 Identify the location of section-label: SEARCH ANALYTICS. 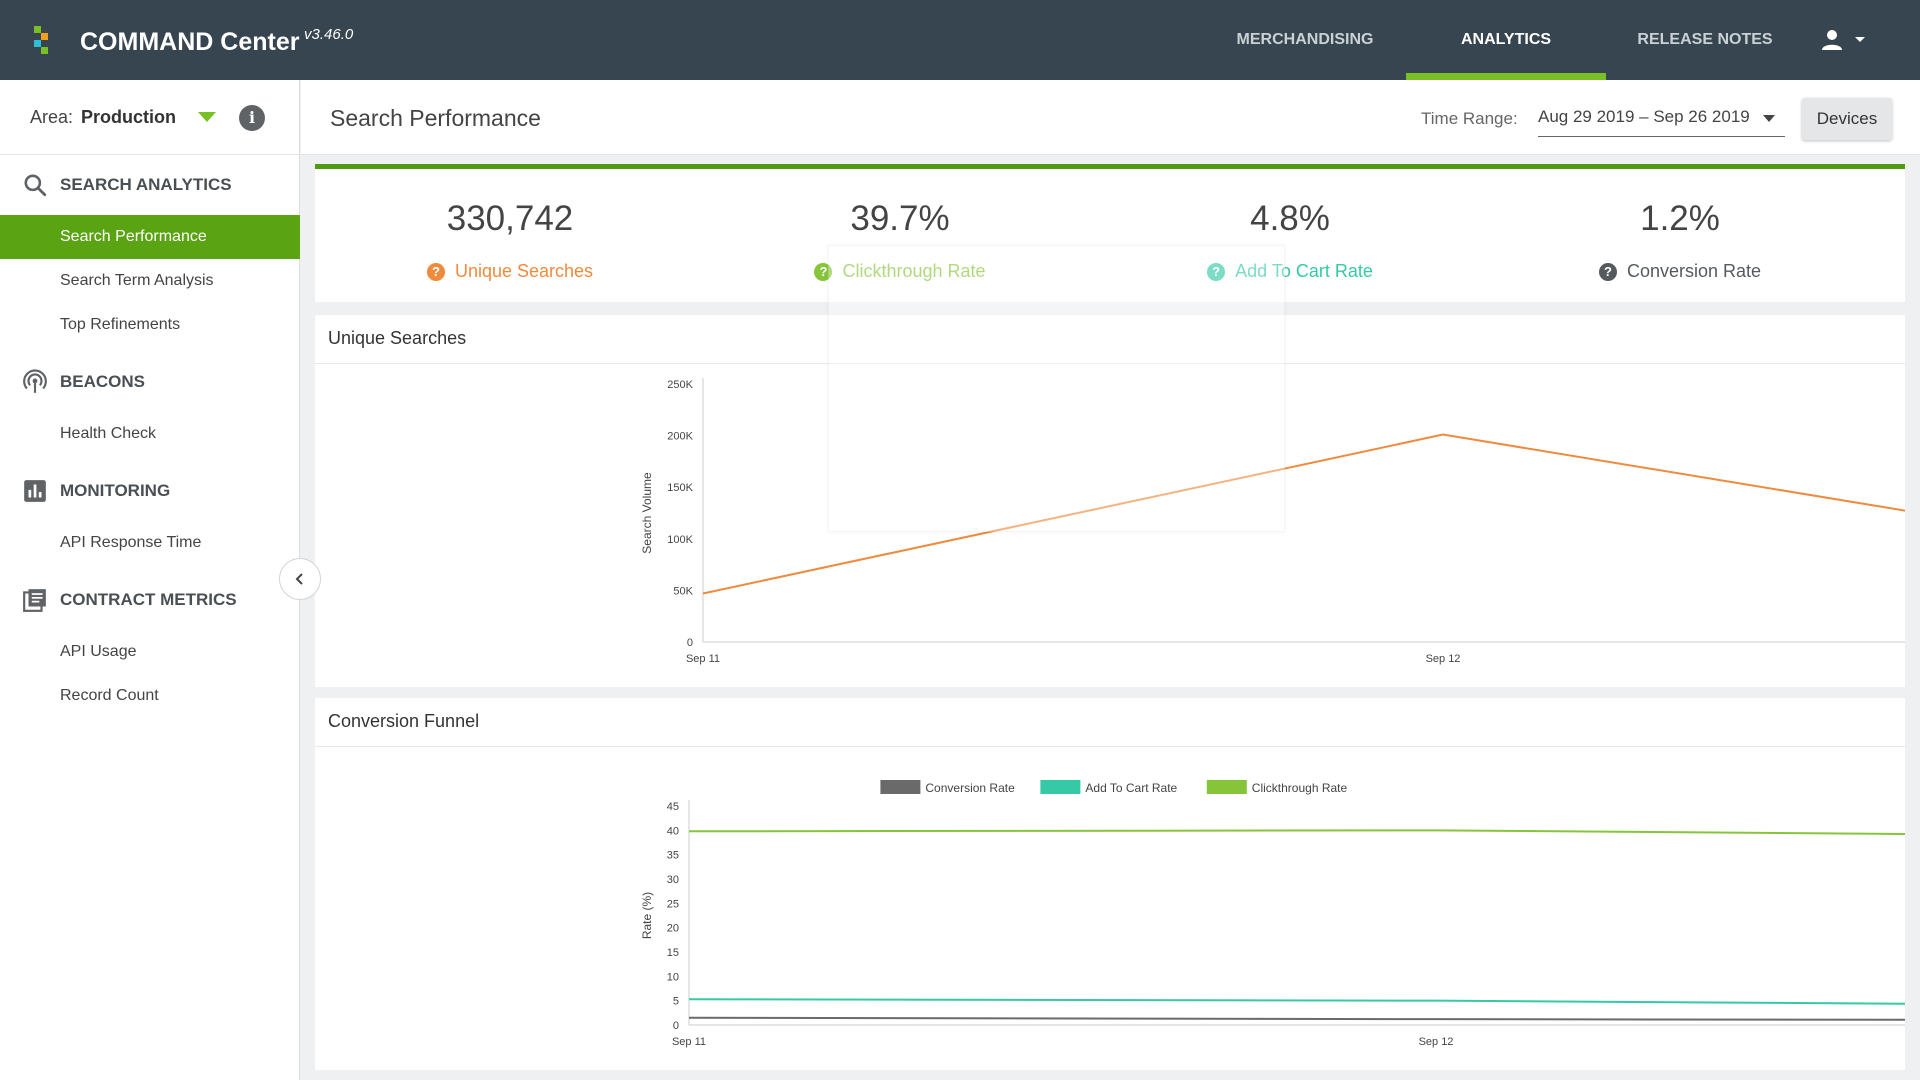
(146, 184).